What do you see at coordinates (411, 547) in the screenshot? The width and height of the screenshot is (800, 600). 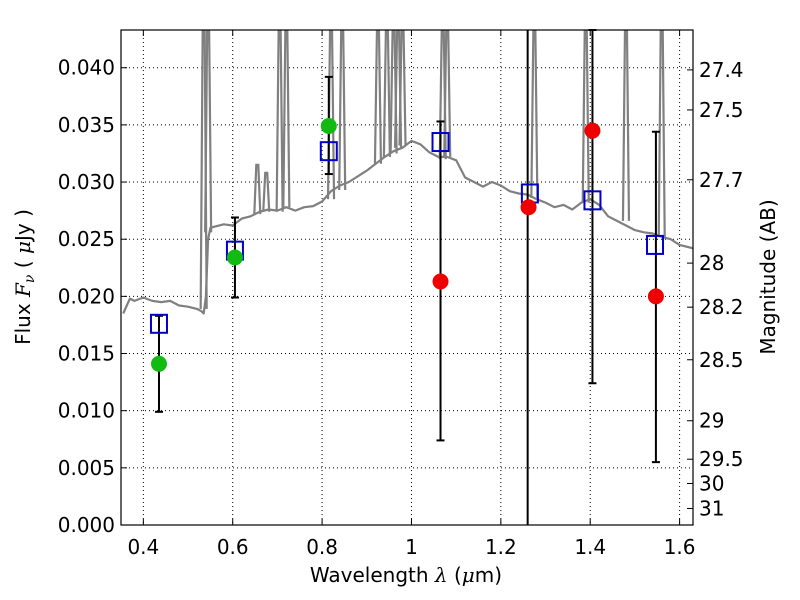 I see `x-tick-label: 1` at bounding box center [411, 547].